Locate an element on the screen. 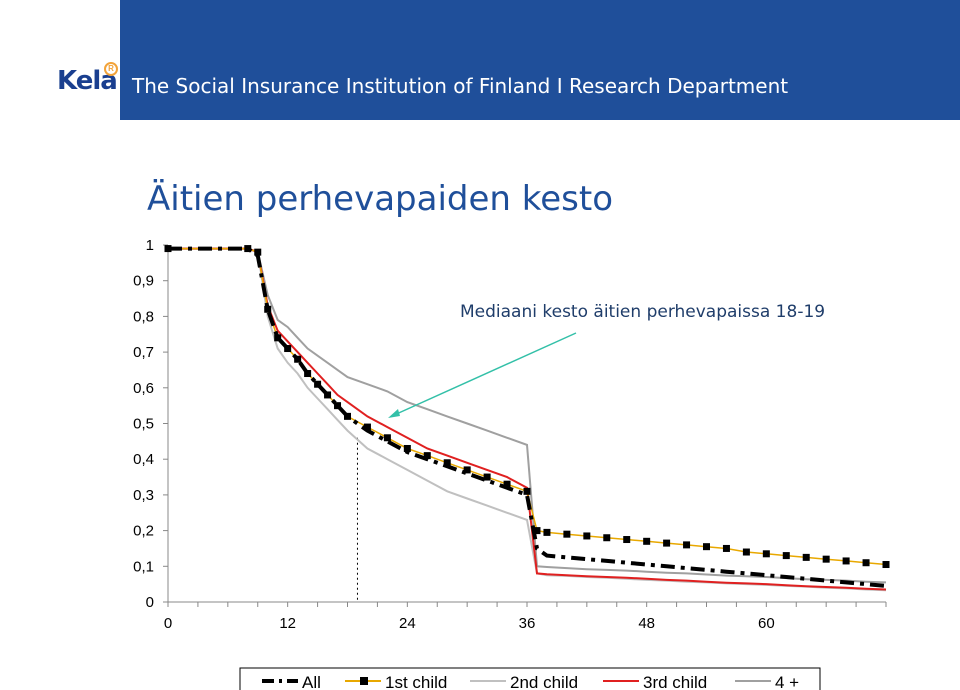 The image size is (960, 690). x-tick-label: 48 is located at coordinates (646, 623).